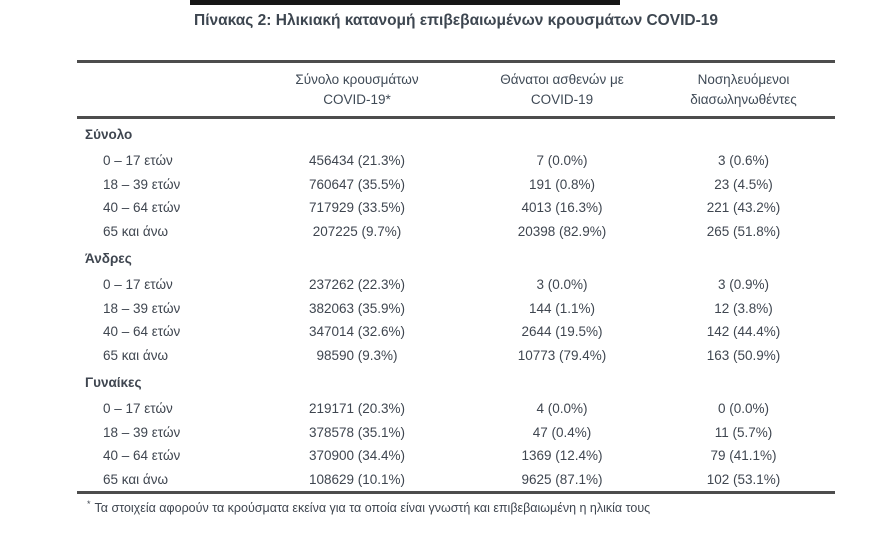  What do you see at coordinates (562, 161) in the screenshot?
I see `deaths-value: 7 (0.0%)` at bounding box center [562, 161].